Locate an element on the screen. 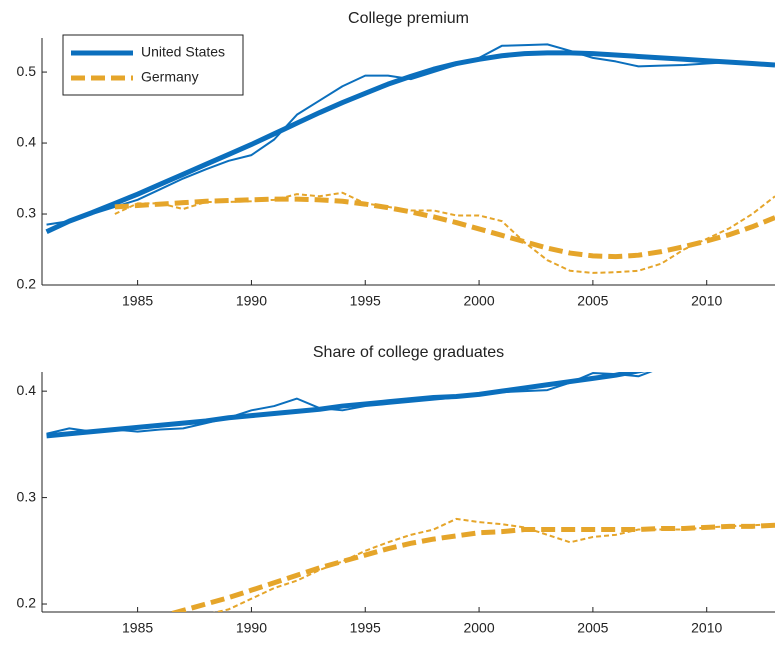  y-tick-label: 0.5 is located at coordinates (27, 71).